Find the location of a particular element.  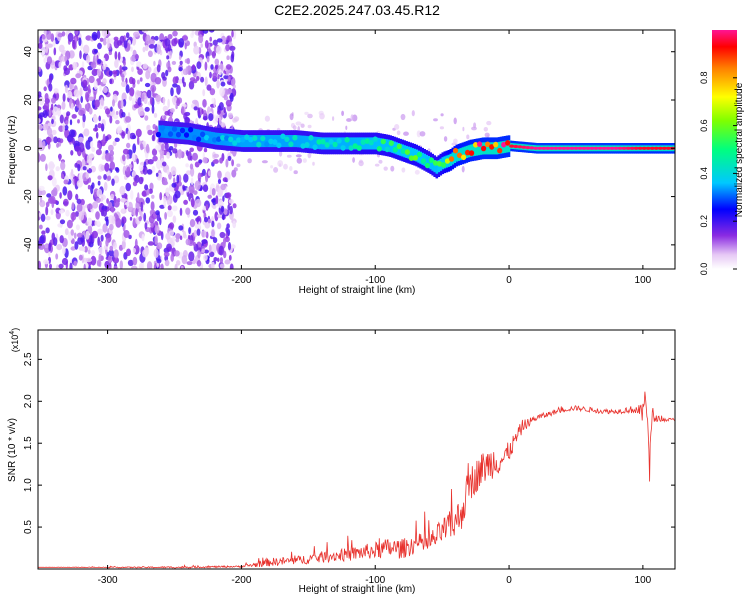

colorbar-tick-label: 0.2 is located at coordinates (704, 221).